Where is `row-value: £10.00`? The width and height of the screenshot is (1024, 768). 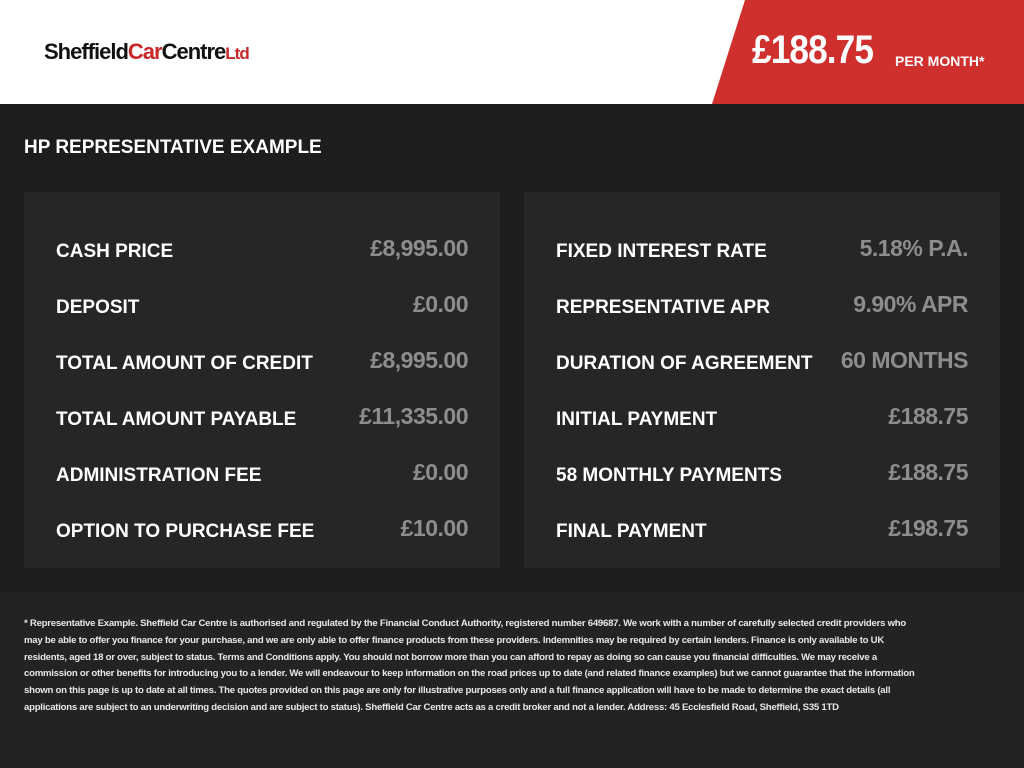 row-value: £10.00 is located at coordinates (434, 527).